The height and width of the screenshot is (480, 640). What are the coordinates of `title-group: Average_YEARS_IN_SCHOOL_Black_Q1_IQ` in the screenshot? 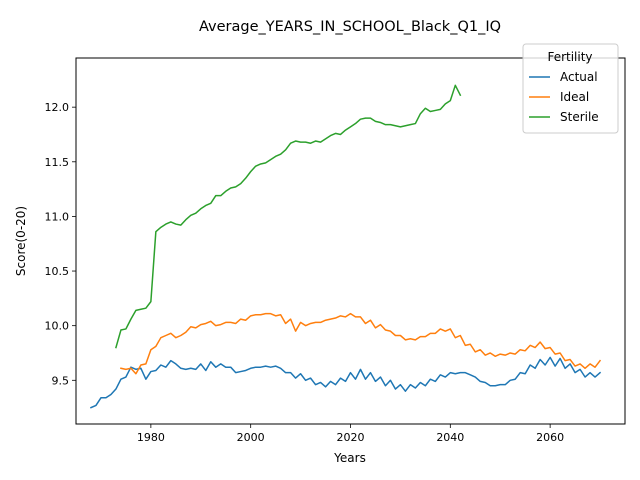 It's located at (350, 27).